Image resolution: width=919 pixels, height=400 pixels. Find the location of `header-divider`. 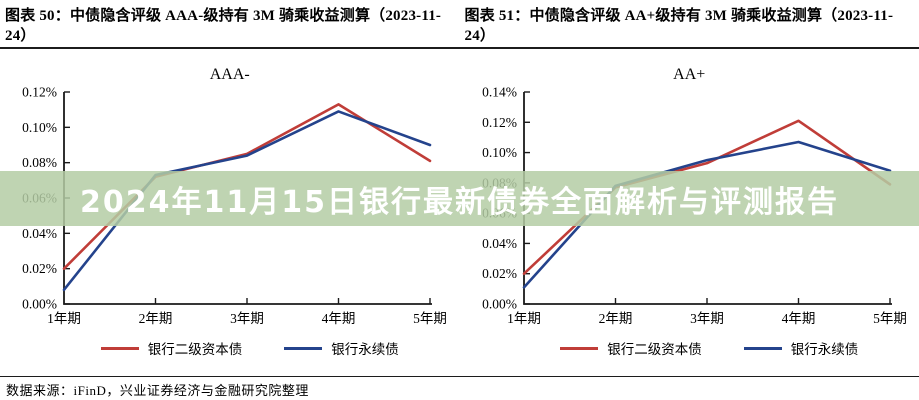

header-divider is located at coordinates (459, 48).